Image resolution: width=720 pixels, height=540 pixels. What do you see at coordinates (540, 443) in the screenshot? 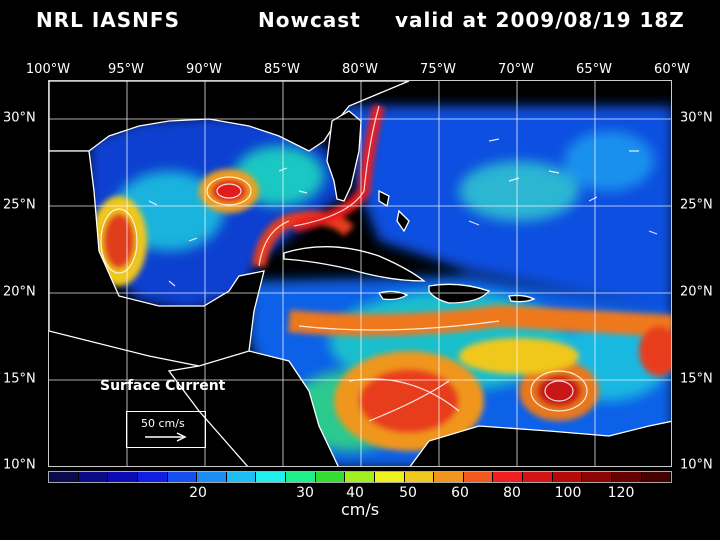
I see `south-america` at bounding box center [540, 443].